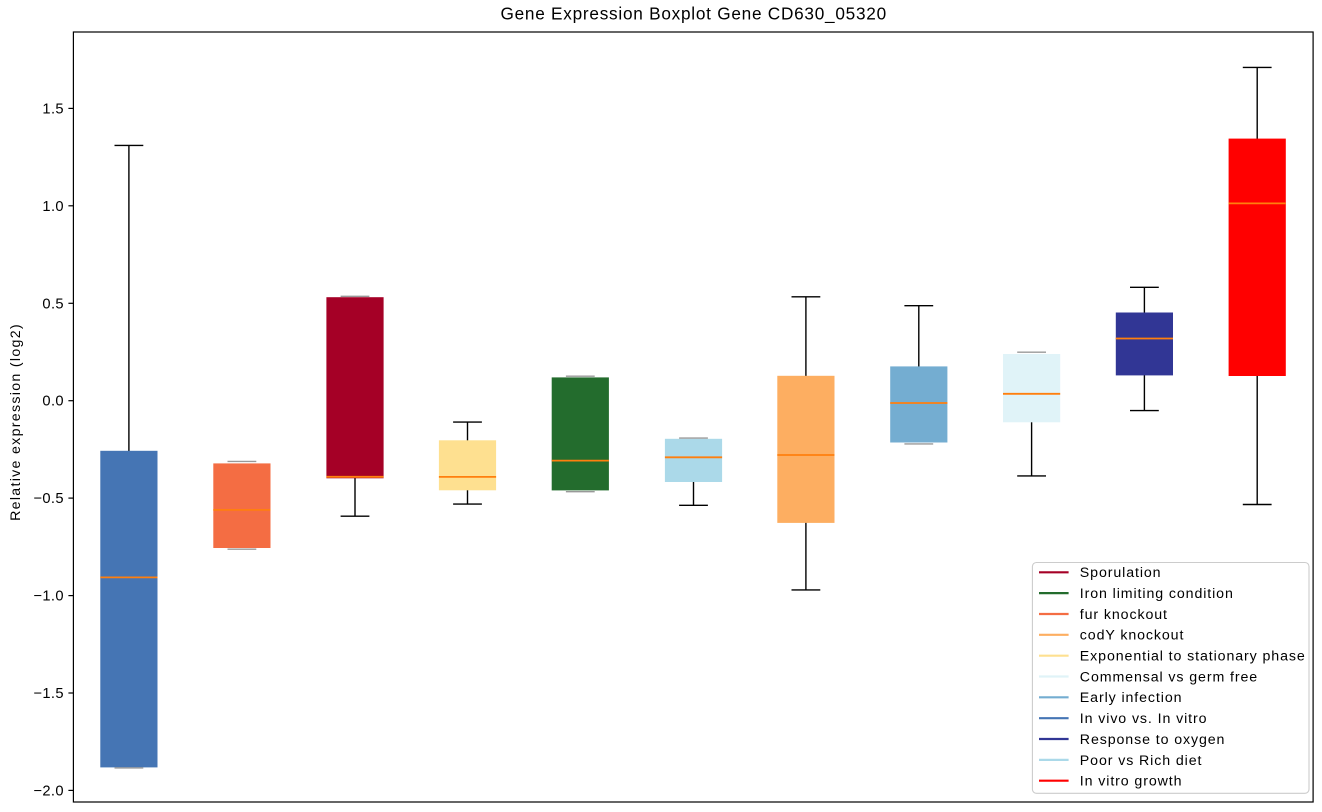 The height and width of the screenshot is (812, 1322). Describe the element at coordinates (48, 499) in the screenshot. I see `svg-text: −0.5` at that location.